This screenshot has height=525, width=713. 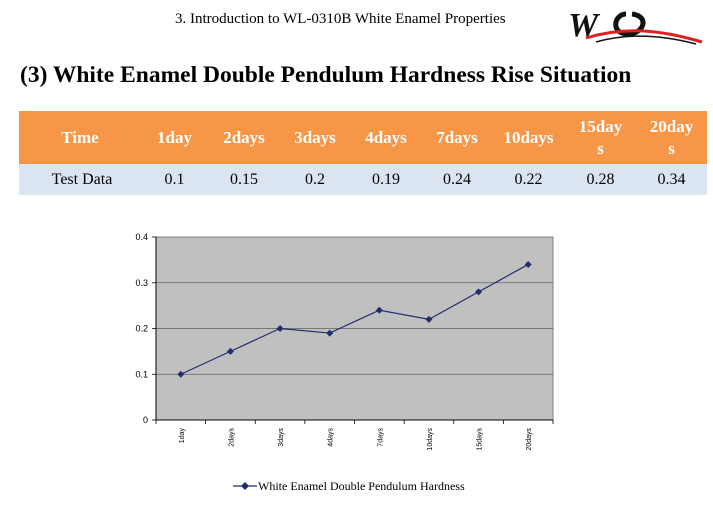 What do you see at coordinates (80, 179) in the screenshot?
I see `table-row-label: Test Data` at bounding box center [80, 179].